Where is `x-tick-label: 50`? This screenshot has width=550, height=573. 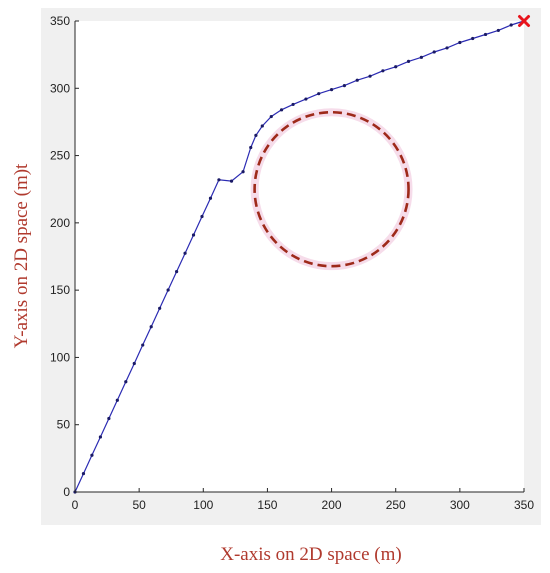
x-tick-label: 50 is located at coordinates (139, 505).